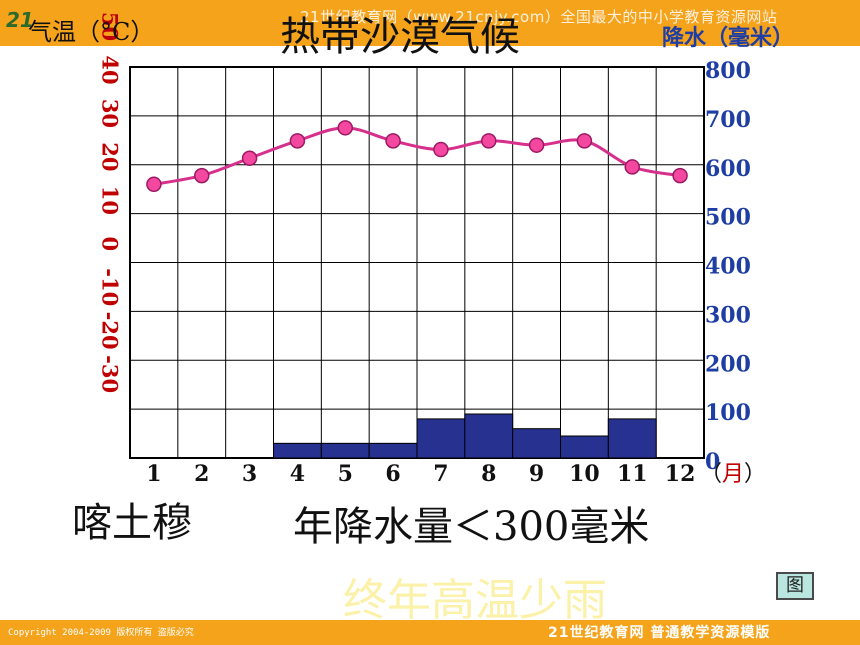  Describe the element at coordinates (536, 474) in the screenshot. I see `month-tick-label: 9` at that location.